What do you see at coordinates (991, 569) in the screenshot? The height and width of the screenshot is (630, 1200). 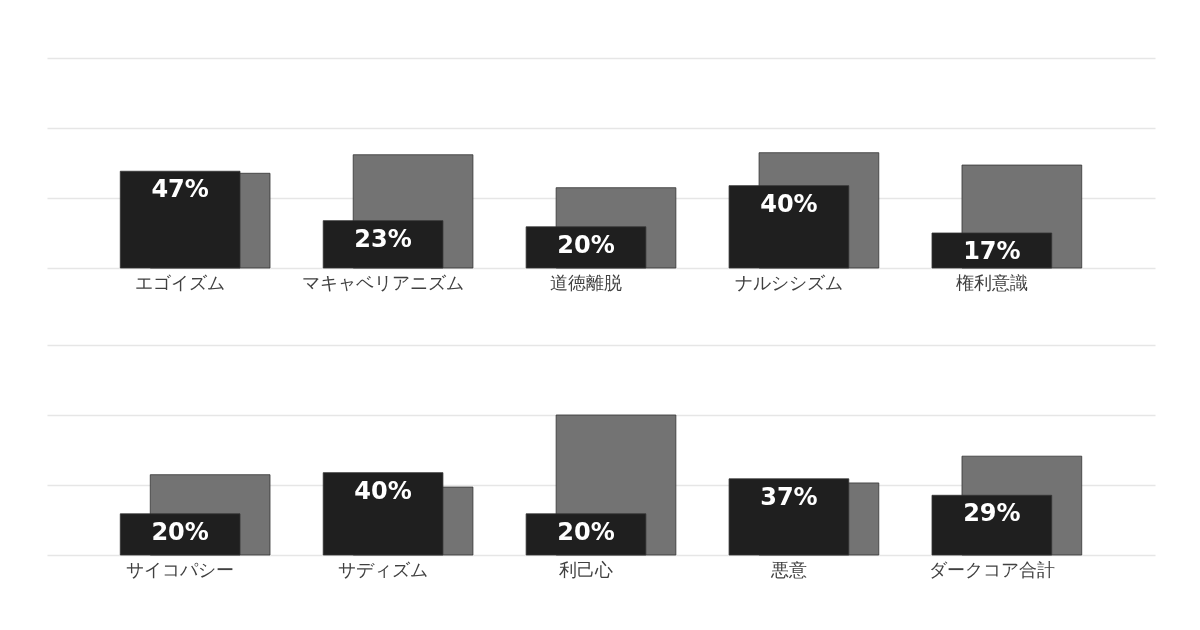 I see `x-tick-label: ダークコア合計` at bounding box center [991, 569].